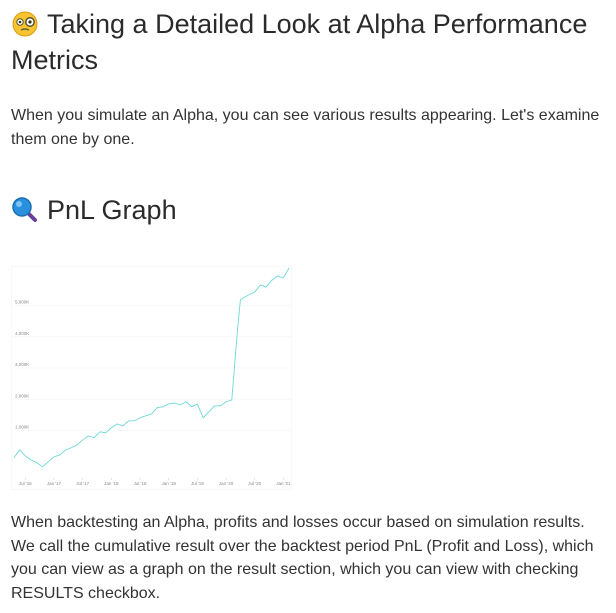  What do you see at coordinates (226, 483) in the screenshot?
I see `x-tick-label: Jan '20` at bounding box center [226, 483].